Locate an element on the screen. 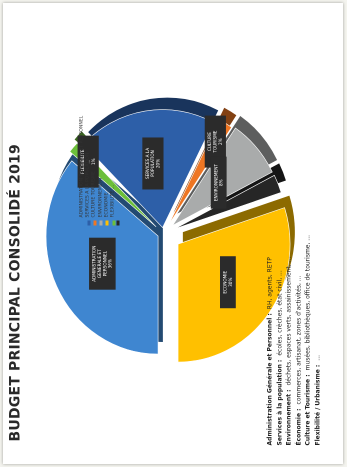 This screenshot has height=467, width=347. legend-label: CULTURE TOURISME is located at coordinates (94, 194).